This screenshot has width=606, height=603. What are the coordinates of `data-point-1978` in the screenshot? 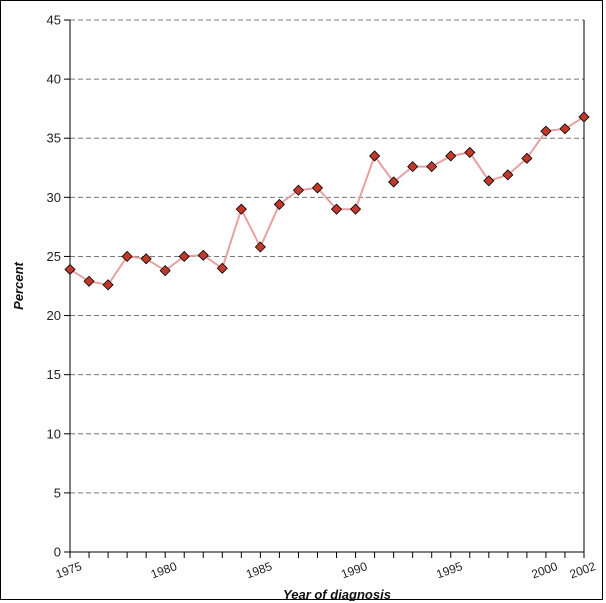 It's located at (127, 256).